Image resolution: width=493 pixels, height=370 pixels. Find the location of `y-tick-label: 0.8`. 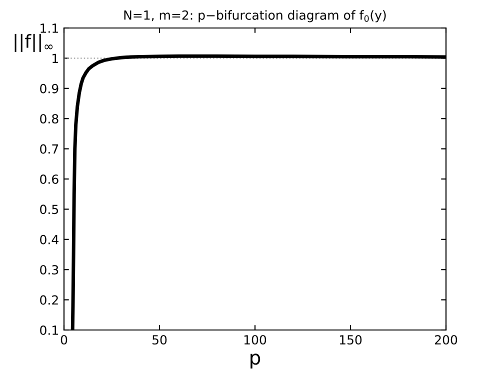

y-tick-label: 0.8 is located at coordinates (49, 119).